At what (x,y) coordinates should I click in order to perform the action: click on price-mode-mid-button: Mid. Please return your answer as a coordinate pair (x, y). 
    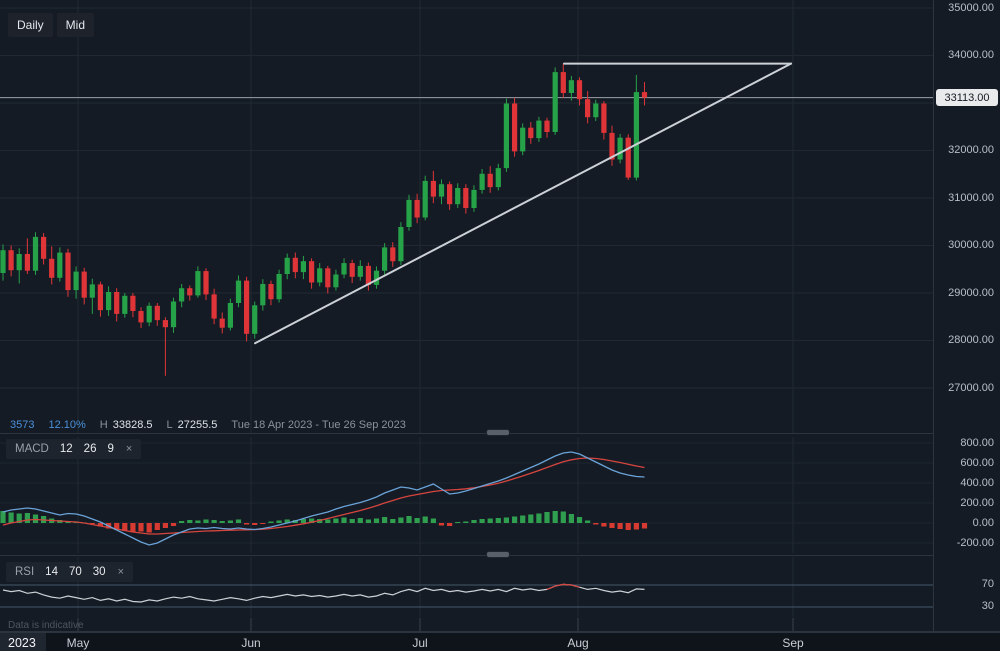
    Looking at the image, I should click on (75, 25).